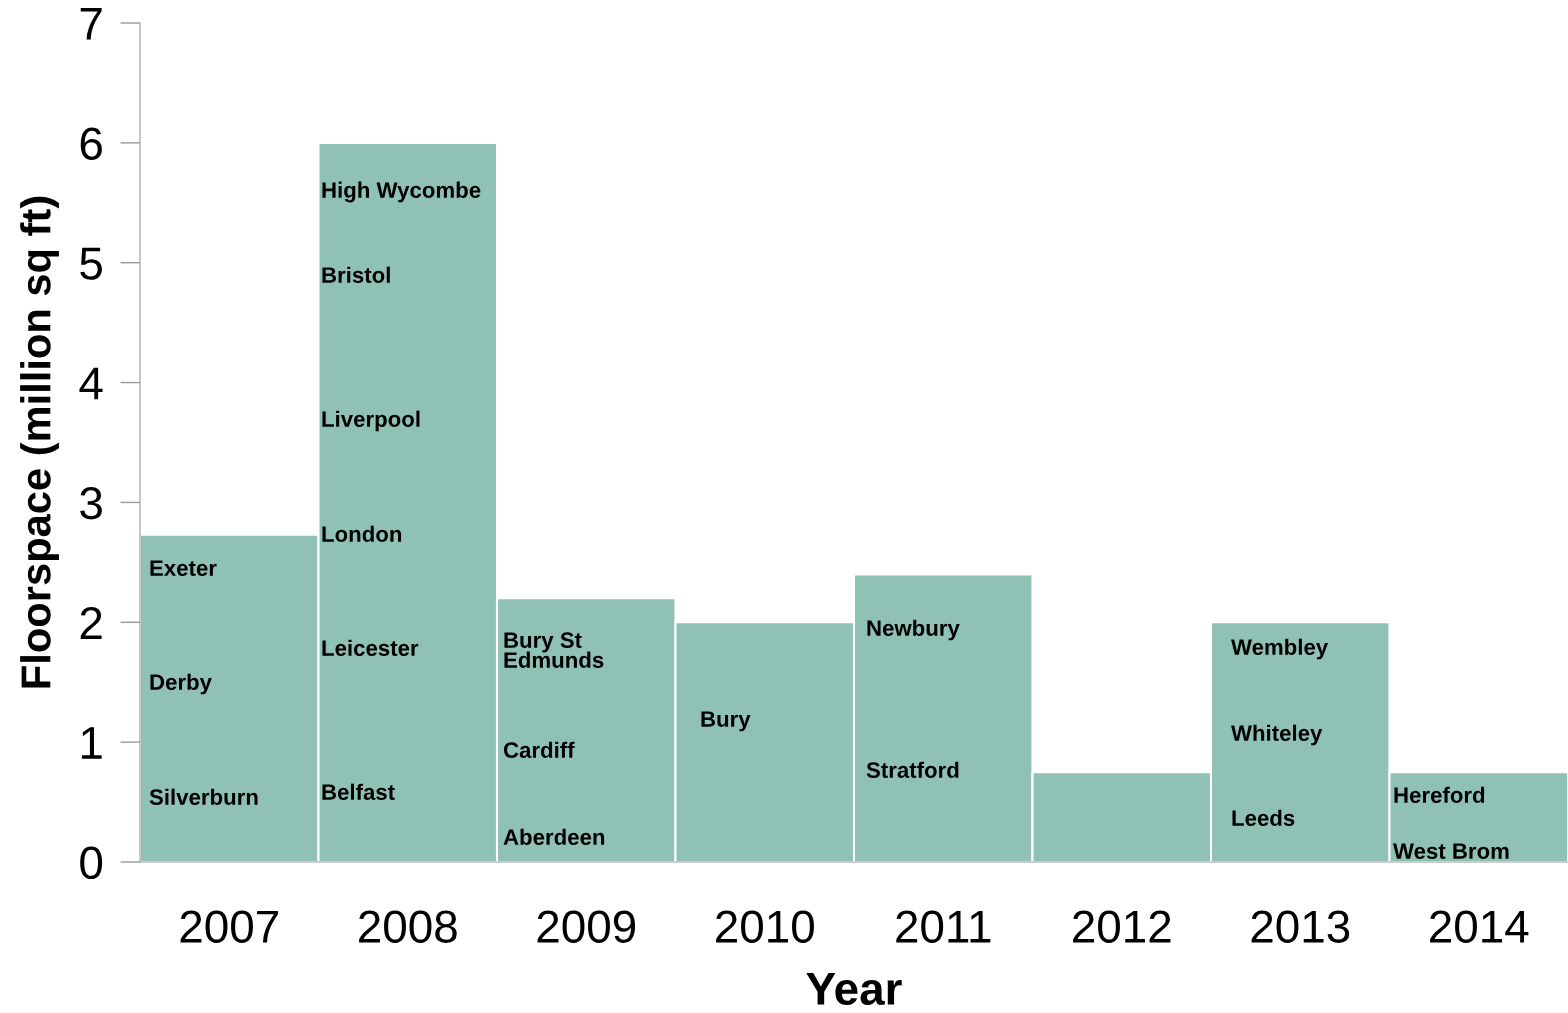 The height and width of the screenshot is (1013, 1568). What do you see at coordinates (91, 743) in the screenshot?
I see `y-tick-label: 1` at bounding box center [91, 743].